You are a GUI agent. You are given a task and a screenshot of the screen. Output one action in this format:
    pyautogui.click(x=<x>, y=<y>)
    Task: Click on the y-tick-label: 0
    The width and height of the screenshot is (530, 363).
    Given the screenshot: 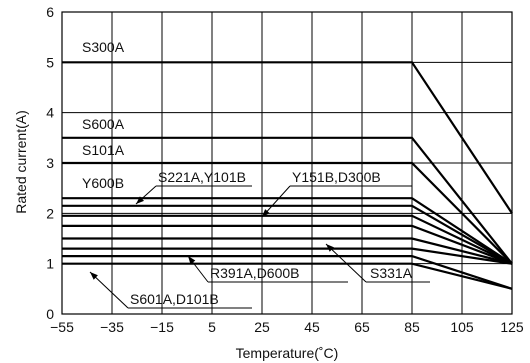 What is the action you would take?
    pyautogui.click(x=50, y=314)
    